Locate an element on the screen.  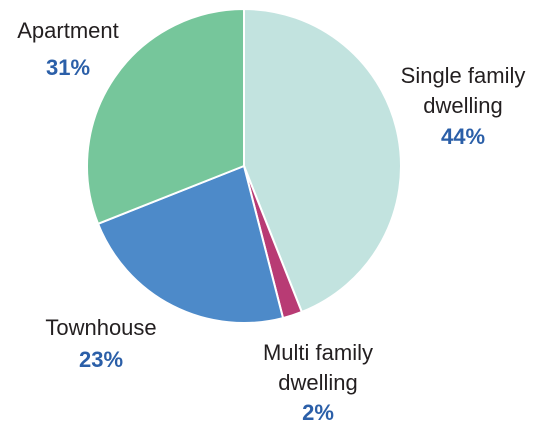
percent-label: 44% is located at coordinates (463, 136).